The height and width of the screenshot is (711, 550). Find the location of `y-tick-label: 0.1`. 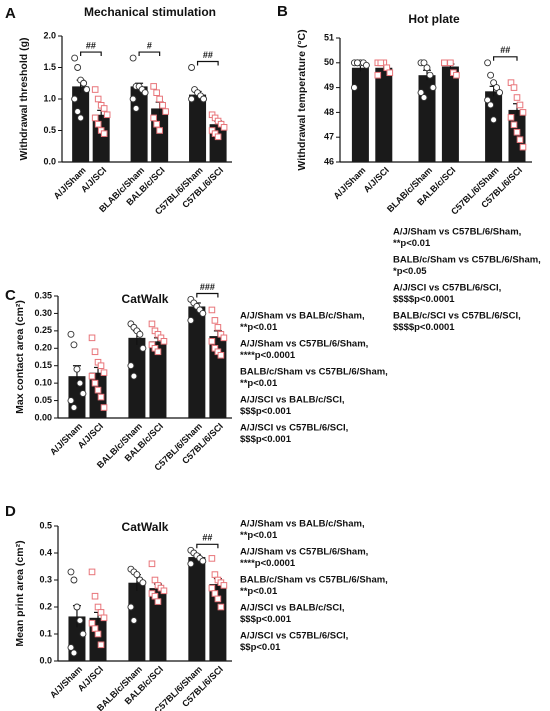

y-tick-label: 0.1 is located at coordinates (45, 633).